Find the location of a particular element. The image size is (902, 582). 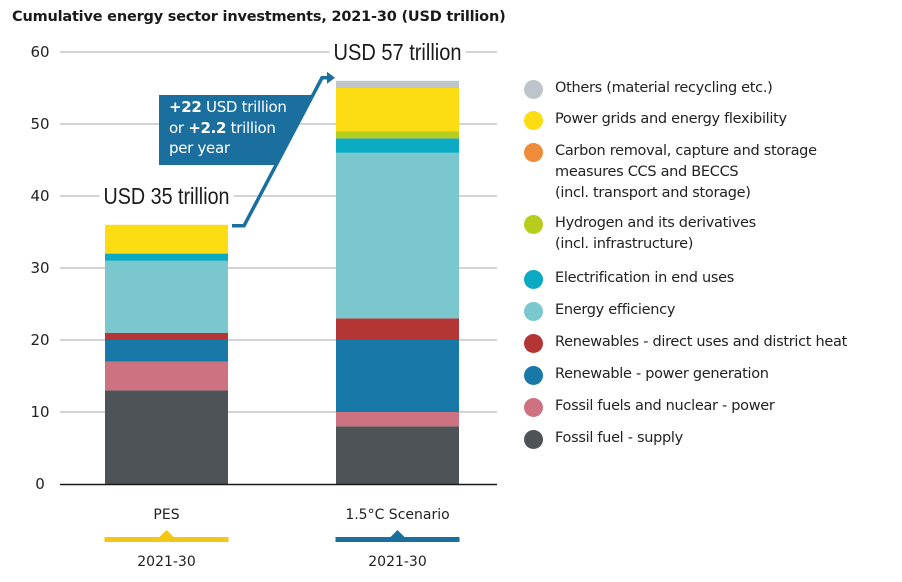

y-tick-label-10: 10 is located at coordinates (39, 412).